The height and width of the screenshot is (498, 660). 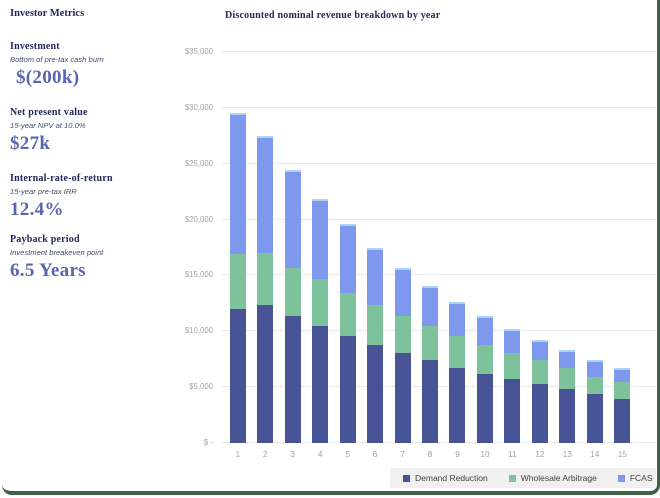 What do you see at coordinates (208, 442) in the screenshot?
I see `y-axis-tick-label: $ -` at bounding box center [208, 442].